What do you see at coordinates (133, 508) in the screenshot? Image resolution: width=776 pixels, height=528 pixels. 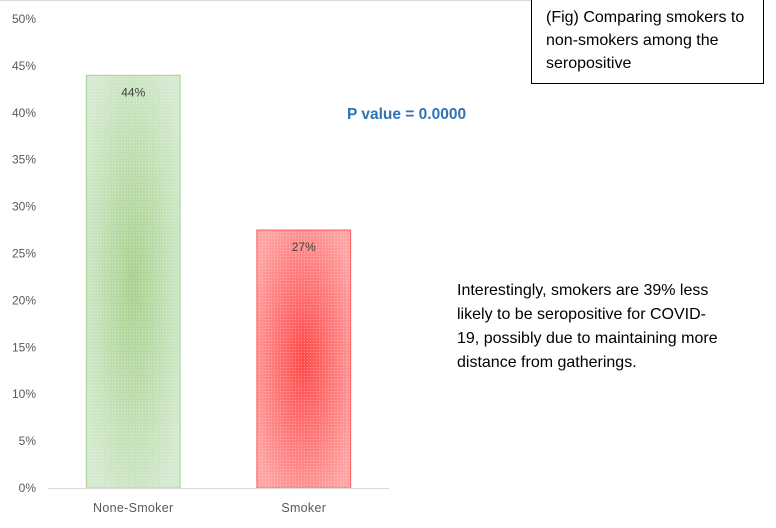 I see `x-tick-label: None-Smoker` at bounding box center [133, 508].